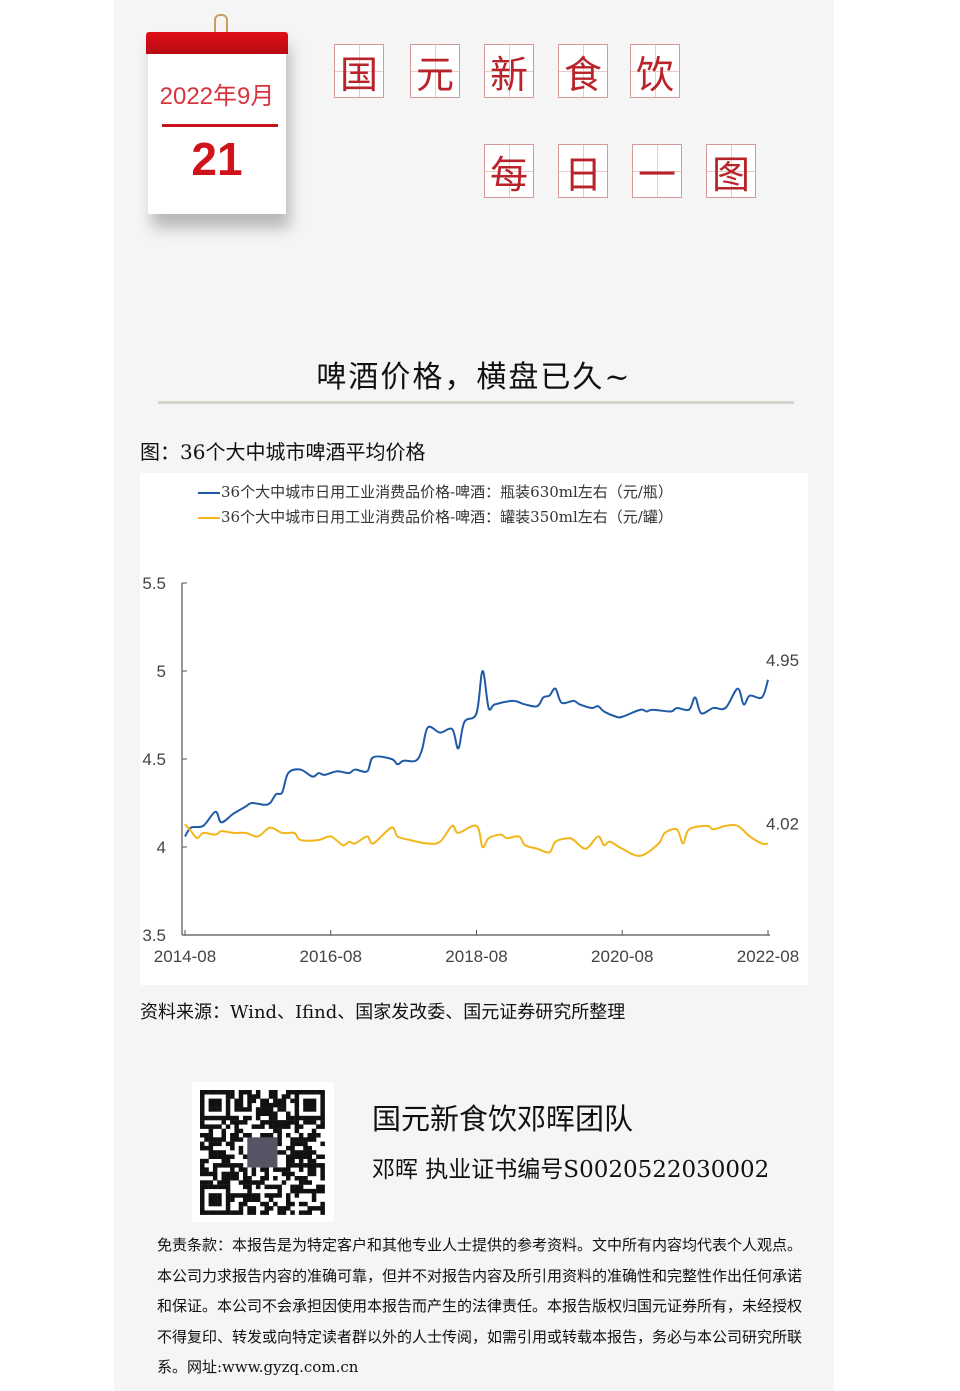  What do you see at coordinates (185, 956) in the screenshot?
I see `x-tick-label: 2014-08` at bounding box center [185, 956].